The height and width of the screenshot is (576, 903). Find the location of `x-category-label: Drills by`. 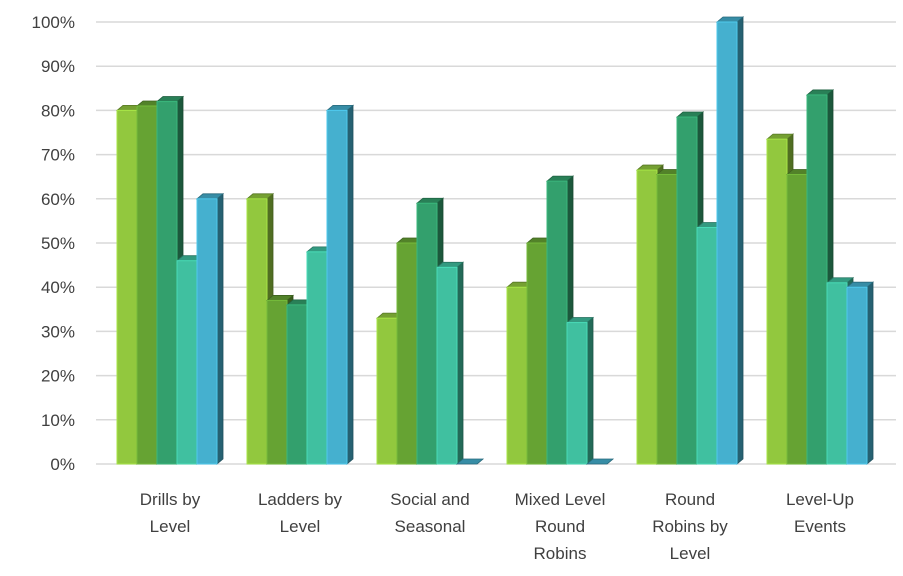

x-category-label: Drills by is located at coordinates (170, 499).